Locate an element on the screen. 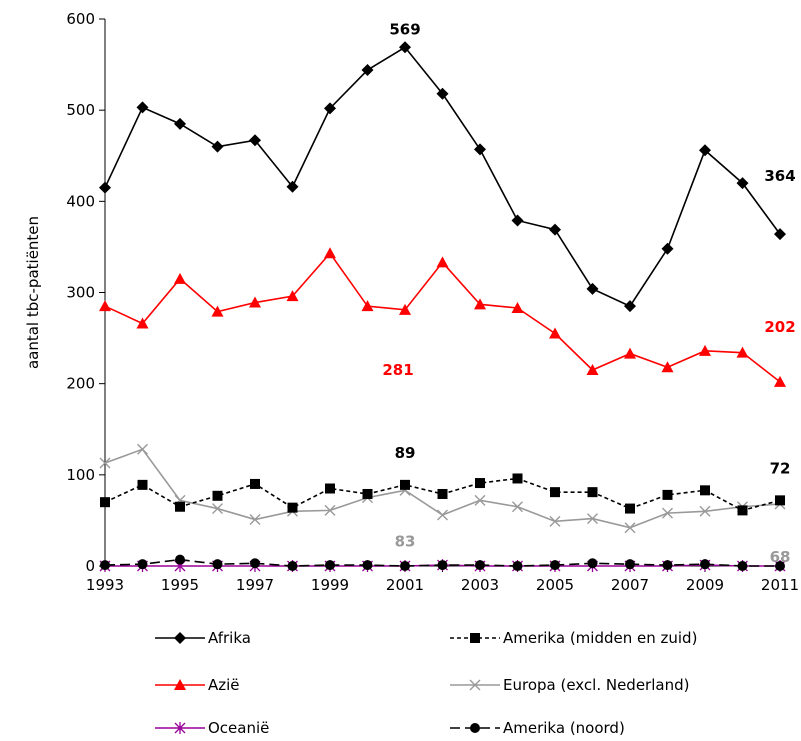  legend-entry-oceanië: Oceanië is located at coordinates (212, 728).